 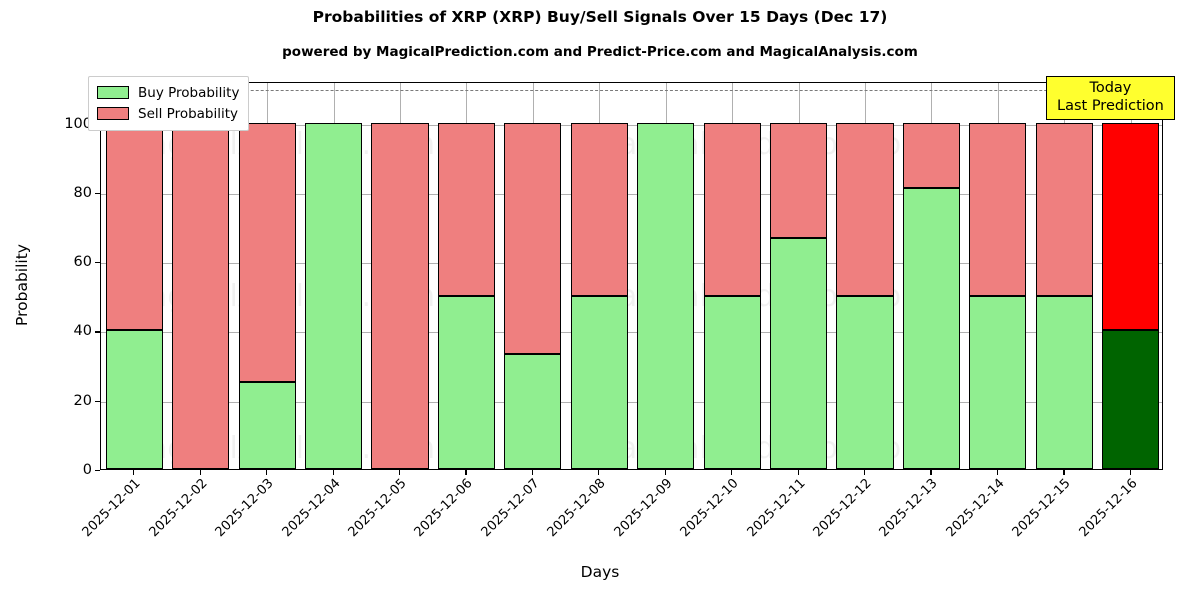 I want to click on legend-label-buy: Buy Probability, so click(x=189, y=92).